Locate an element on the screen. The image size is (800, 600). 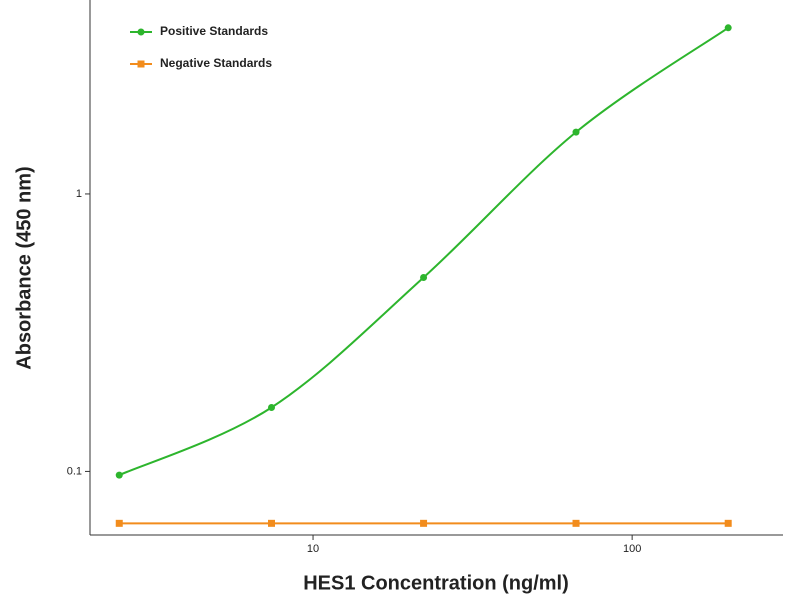
legend-label: Positive Standards is located at coordinates (214, 31).